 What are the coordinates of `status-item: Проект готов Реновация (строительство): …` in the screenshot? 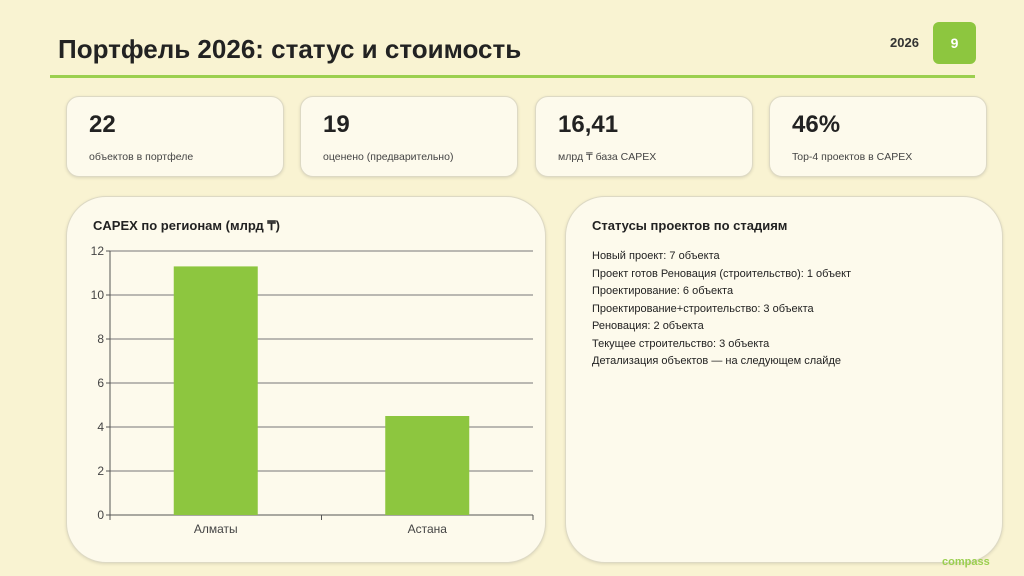 It's located at (722, 273).